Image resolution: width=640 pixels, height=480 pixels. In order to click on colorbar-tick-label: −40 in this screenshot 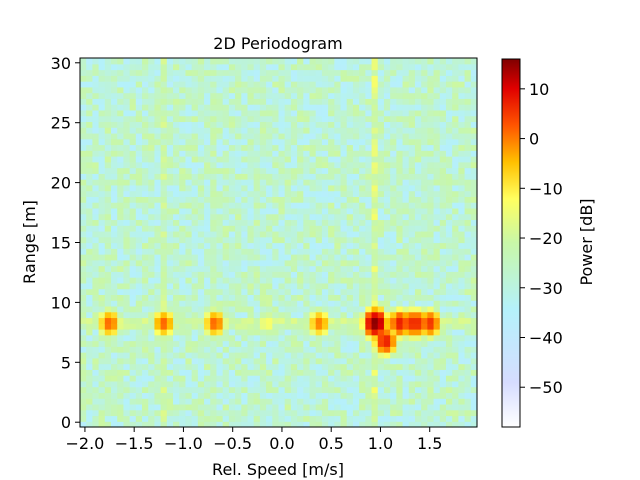, I will do `click(546, 337)`.